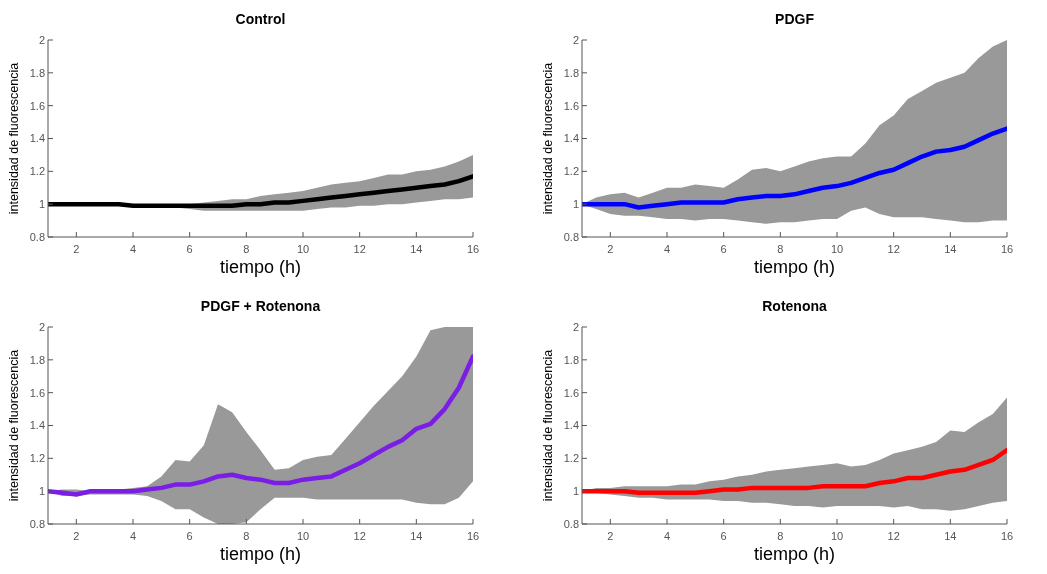 The height and width of the screenshot is (574, 1047). Describe the element at coordinates (794, 306) in the screenshot. I see `chart-title: Rotenona` at that location.